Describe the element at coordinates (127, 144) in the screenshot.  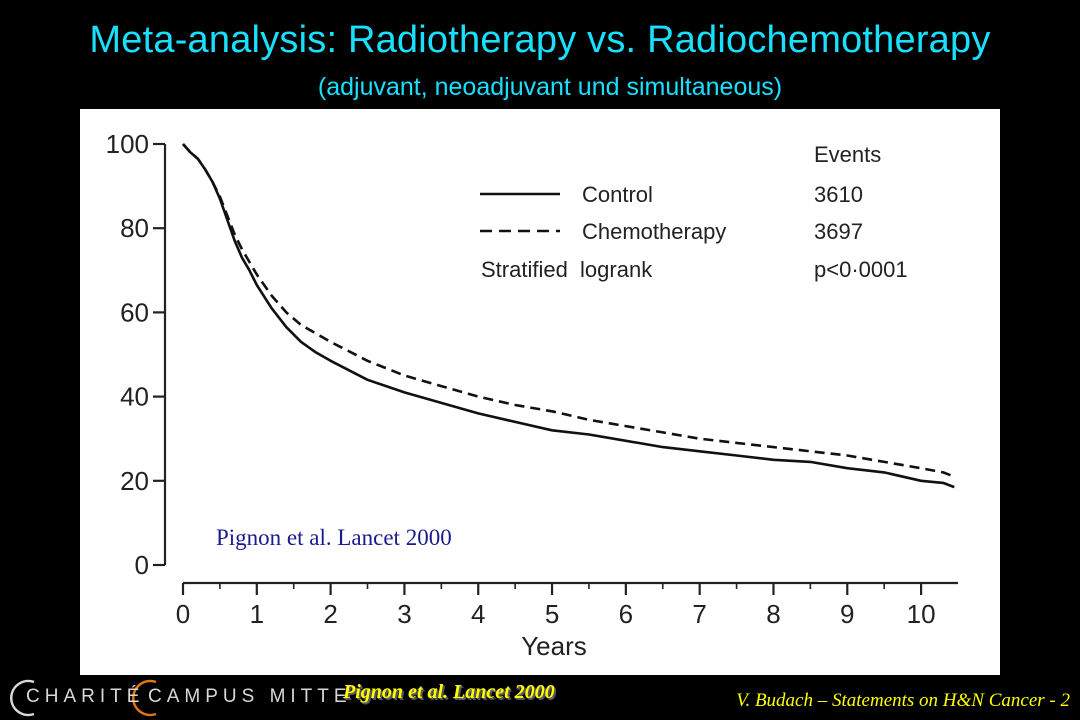
I see `y-tick-label: 100` at that location.